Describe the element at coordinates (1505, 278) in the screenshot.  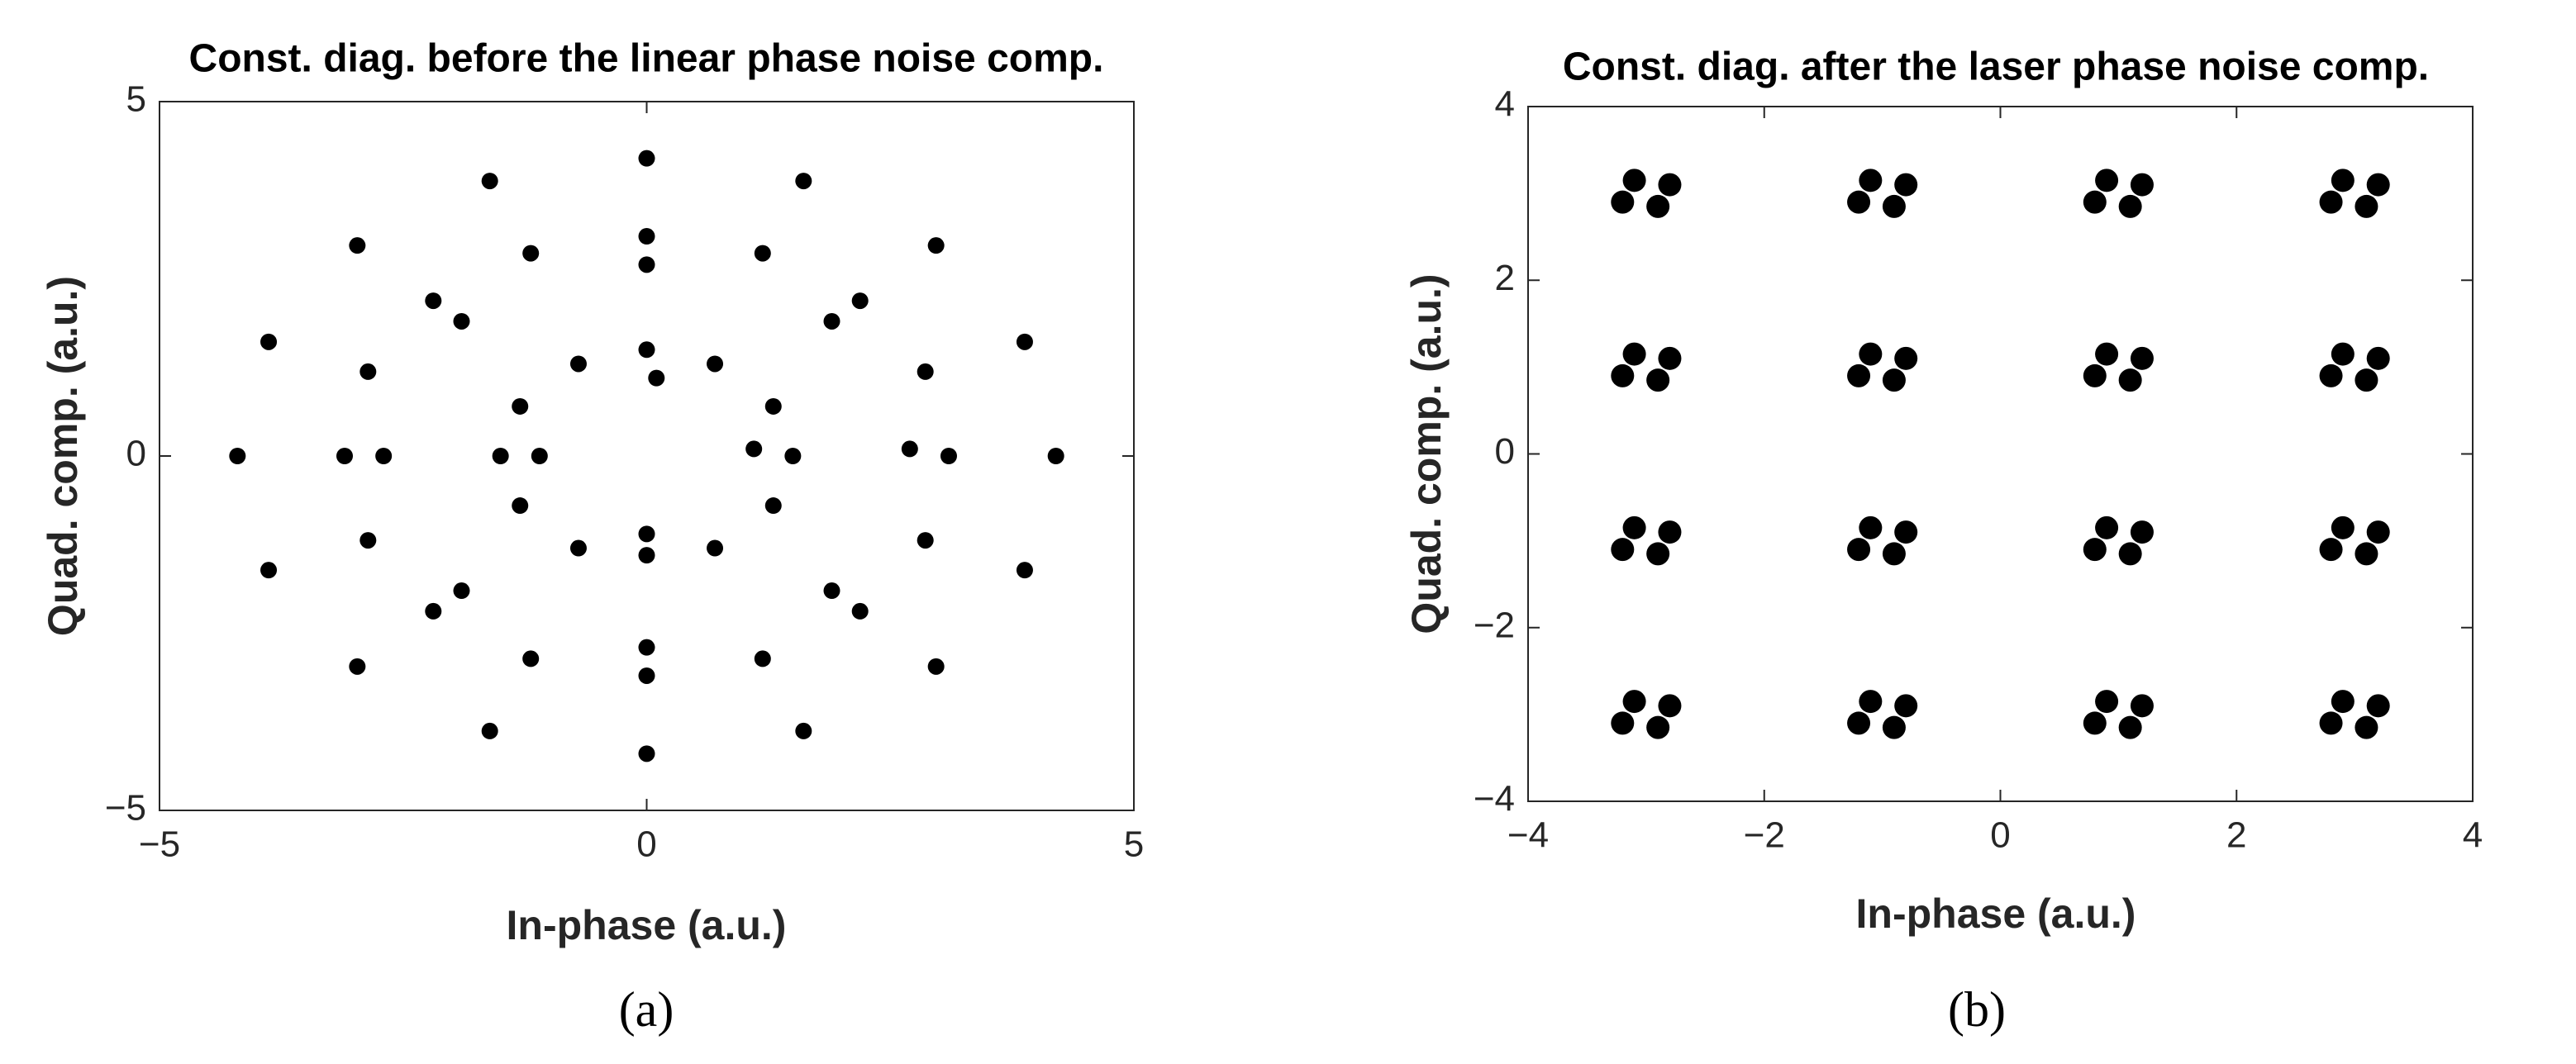
I see `y-tick-label: 2` at that location.